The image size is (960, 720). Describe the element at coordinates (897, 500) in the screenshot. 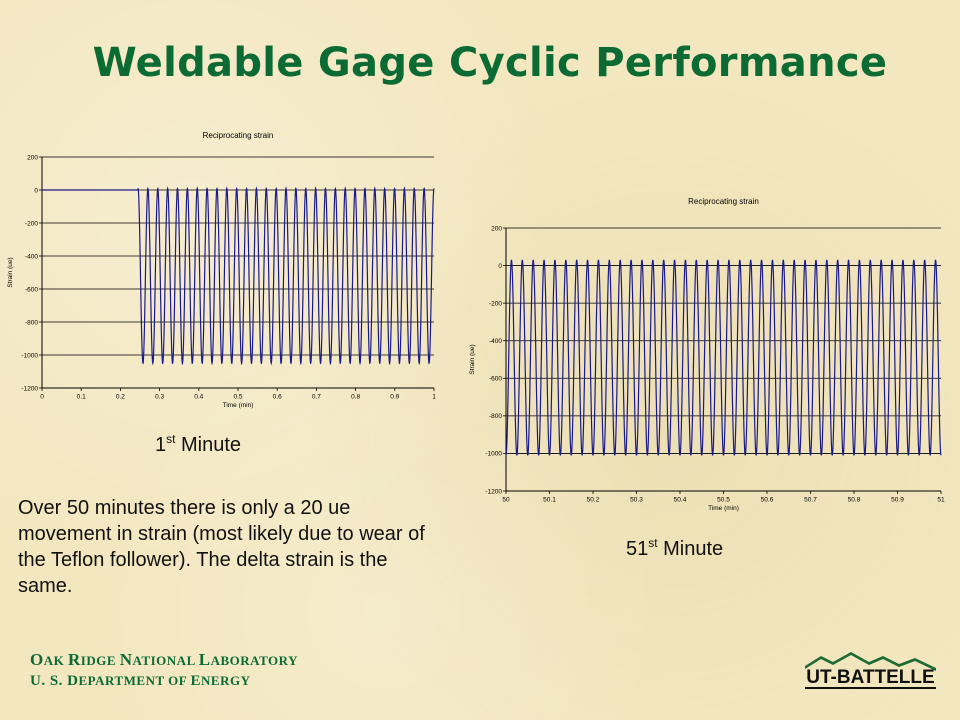

I see `x-tick-label: 50.9` at that location.